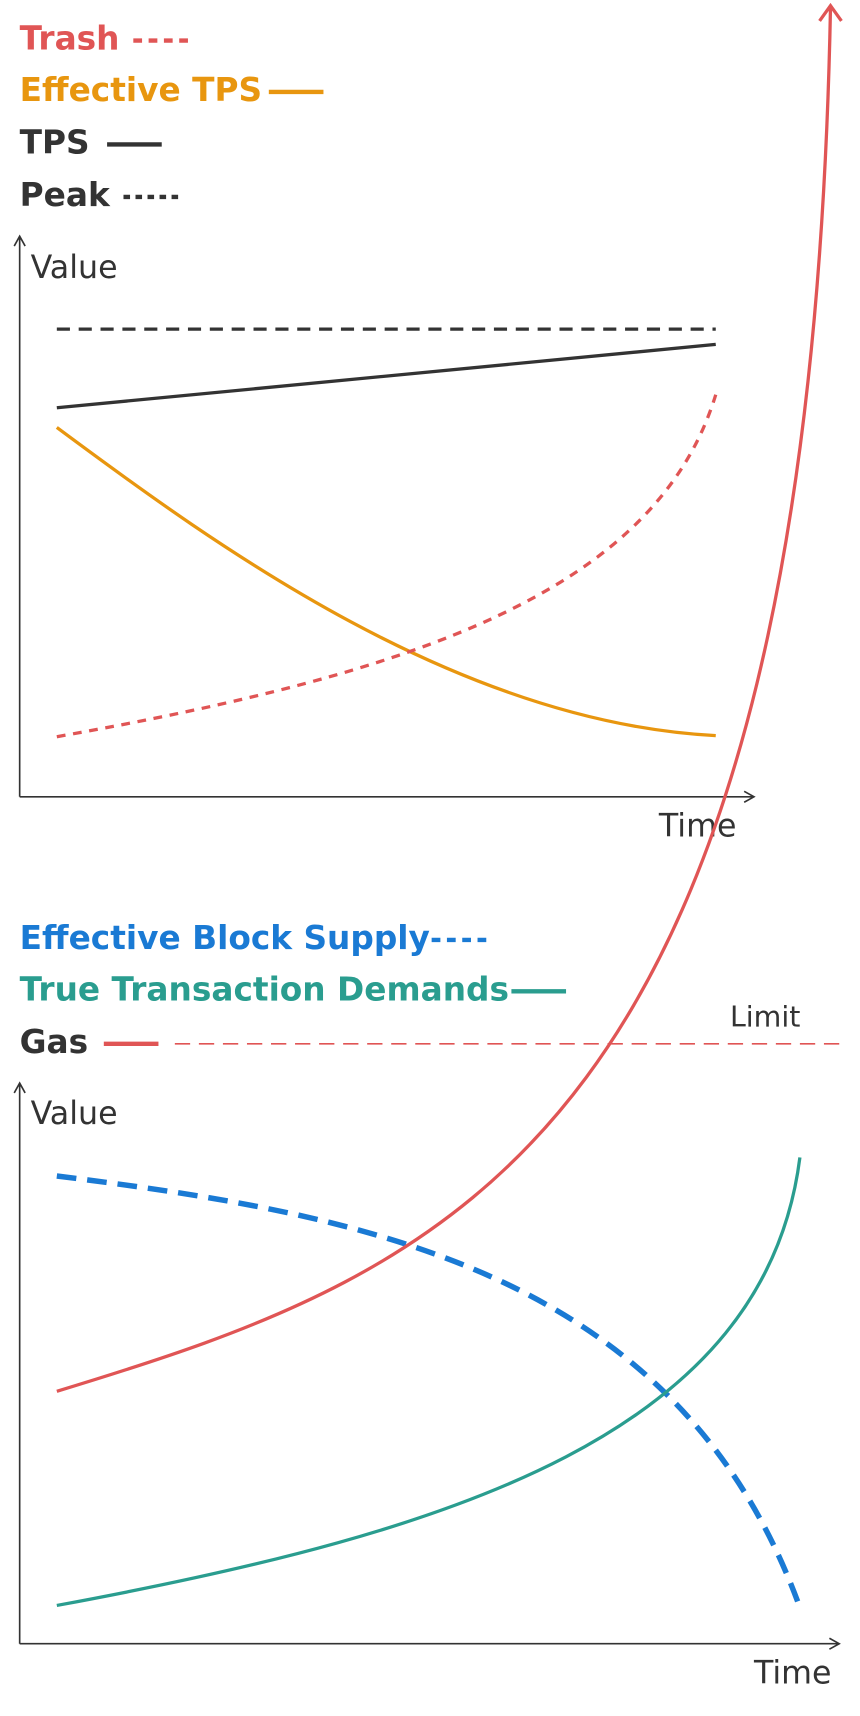 The image size is (860, 1716). I want to click on legend-tps: TPS, so click(55, 142).